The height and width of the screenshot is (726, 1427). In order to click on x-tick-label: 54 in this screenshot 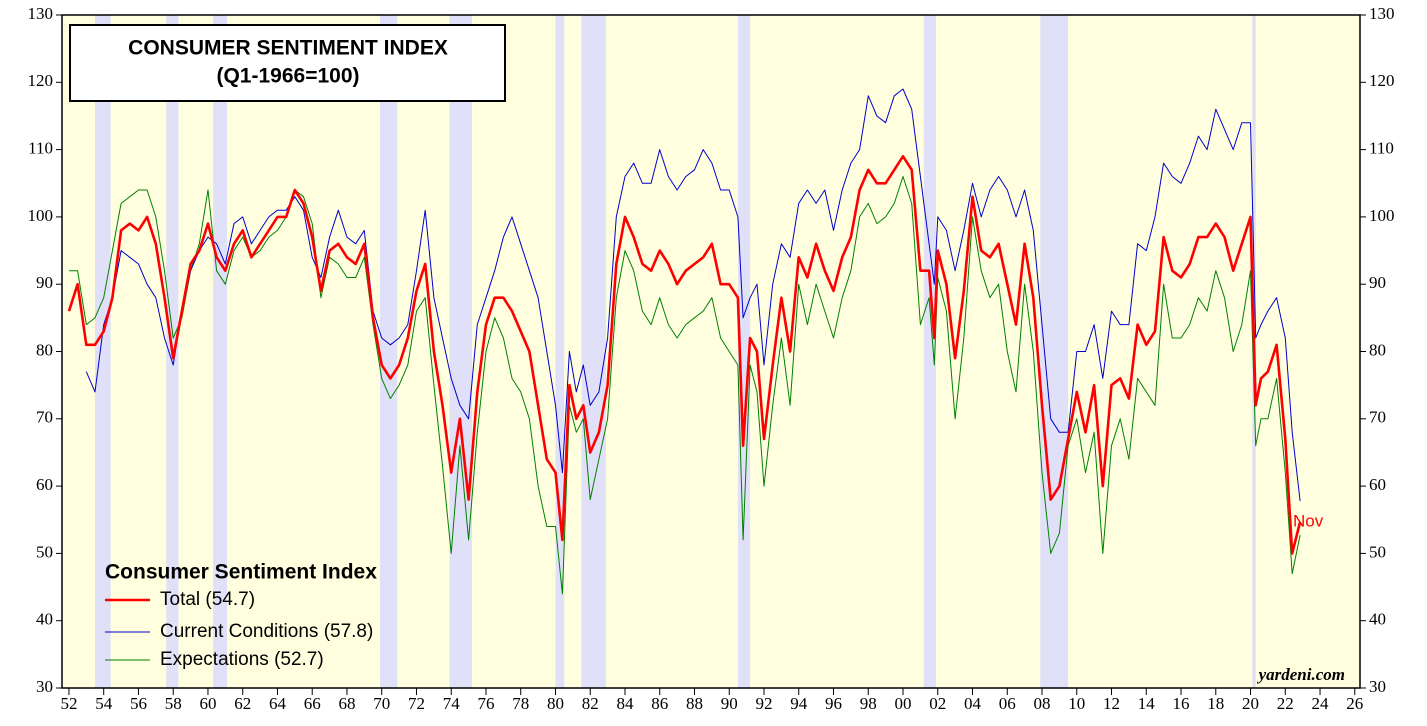, I will do `click(104, 703)`.